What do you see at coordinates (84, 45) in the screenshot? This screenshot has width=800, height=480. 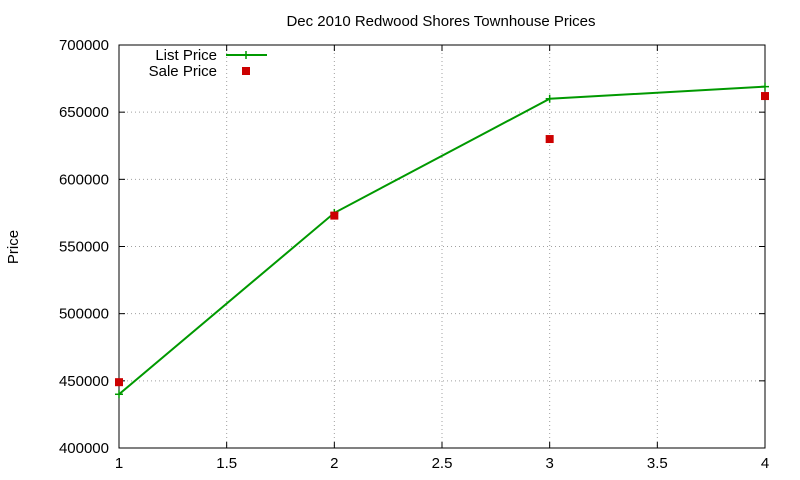 I see `y-tick-label: 700000` at bounding box center [84, 45].